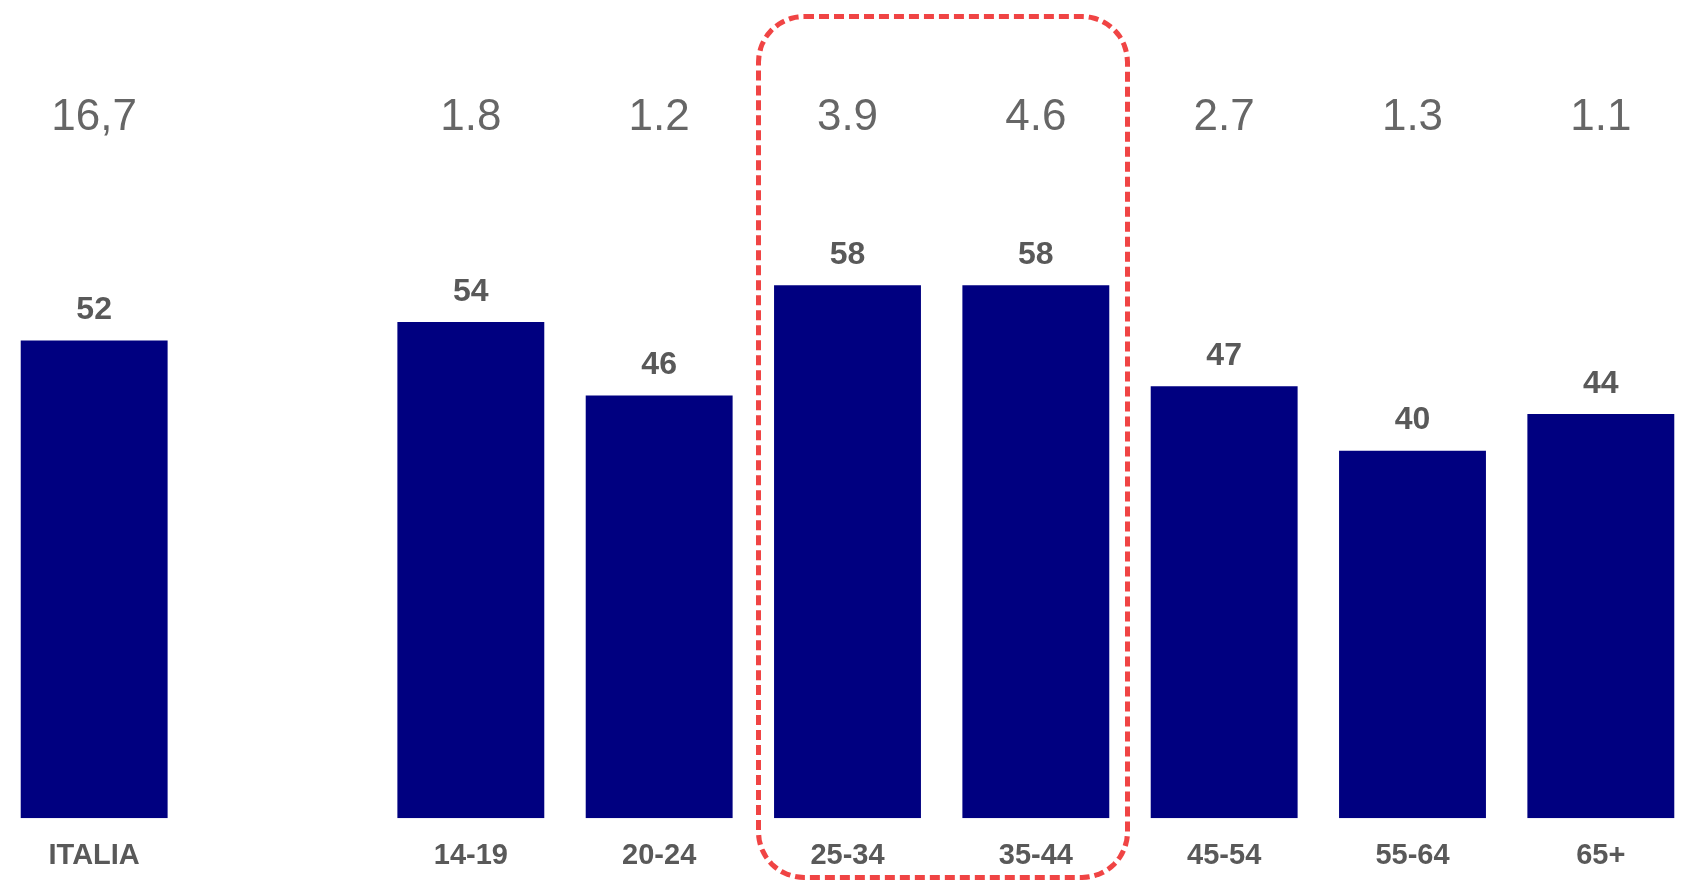 This screenshot has height=893, width=1695. I want to click on x-tick-label: 25-34, so click(847, 853).